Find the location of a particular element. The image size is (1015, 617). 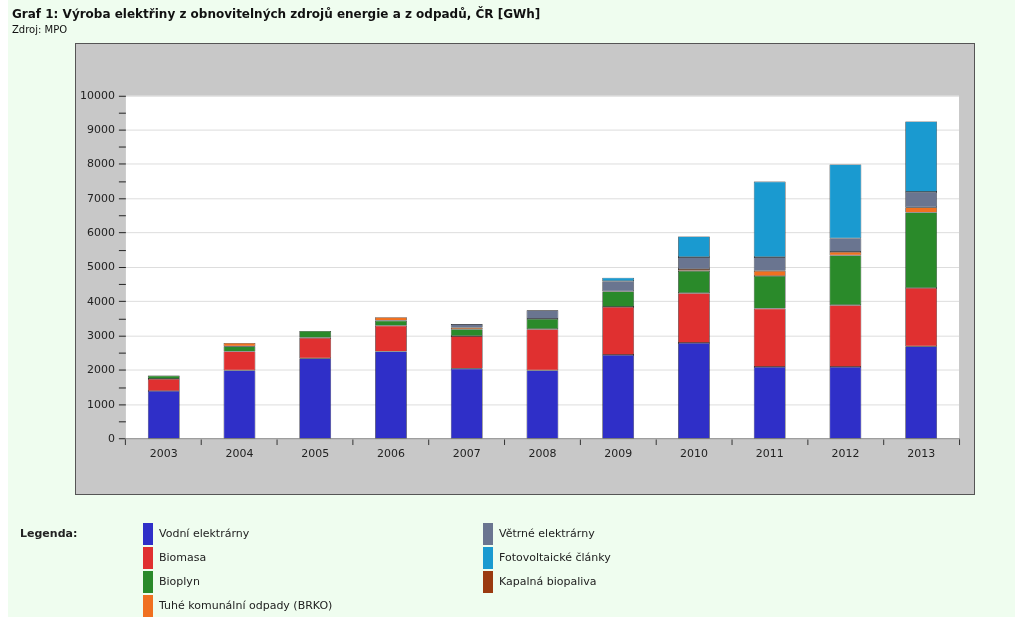

y-tick-label: 3000 is located at coordinates (101, 335).